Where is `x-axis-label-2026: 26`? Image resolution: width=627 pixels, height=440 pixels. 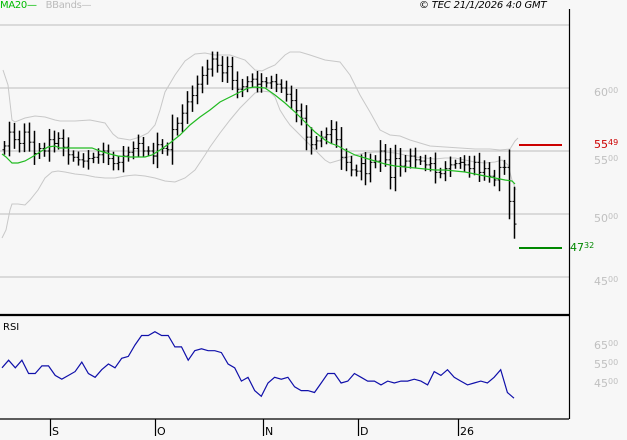 x-axis-label-2026: 26 is located at coordinates (467, 431).